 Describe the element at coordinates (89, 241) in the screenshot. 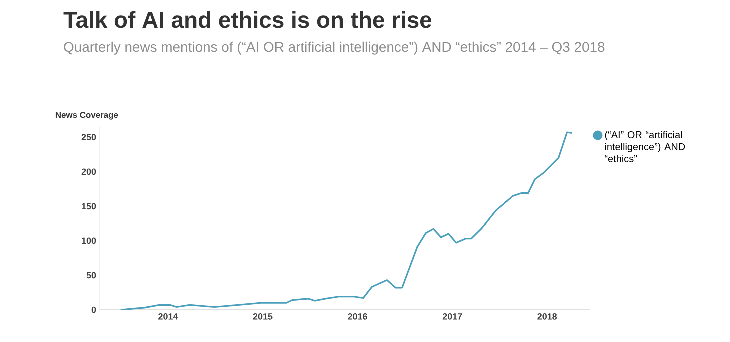

I see `y-tick-label: 100` at that location.